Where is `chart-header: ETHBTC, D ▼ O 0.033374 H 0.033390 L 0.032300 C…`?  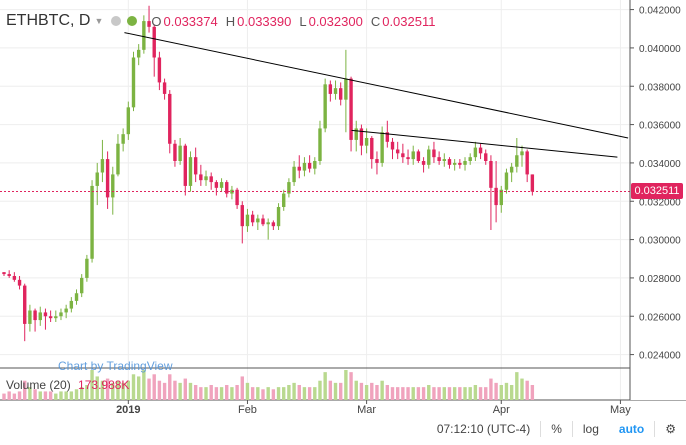
chart-header: ETHBTC, D ▼ O 0.033374 H 0.033390 L 0.032300 C… is located at coordinates (220, 21).